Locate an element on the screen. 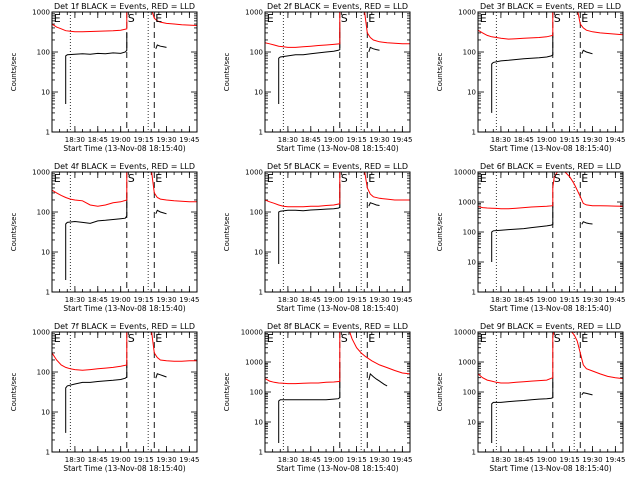  chart-title: Det 6f BLACK = Events, RED = LLD is located at coordinates (550, 166).